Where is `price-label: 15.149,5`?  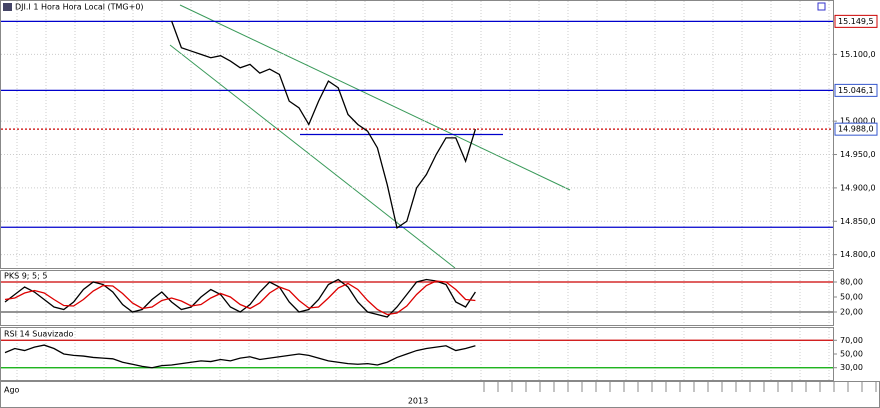 price-label: 15.149,5 is located at coordinates (856, 21).